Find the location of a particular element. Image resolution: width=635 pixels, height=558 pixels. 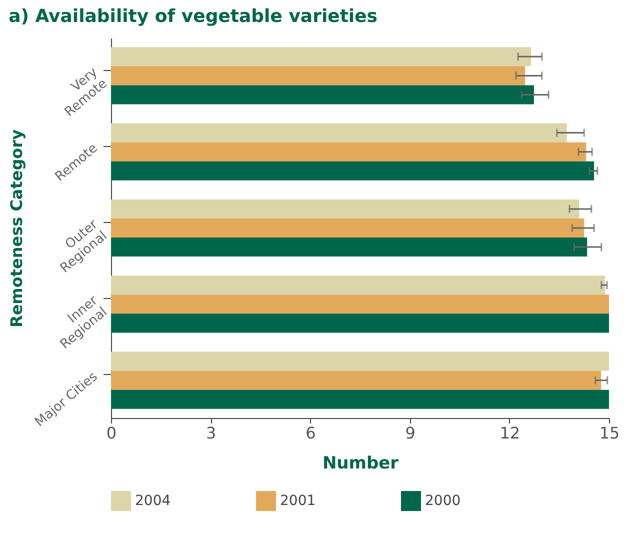

x-tick-label: 9 is located at coordinates (410, 433).